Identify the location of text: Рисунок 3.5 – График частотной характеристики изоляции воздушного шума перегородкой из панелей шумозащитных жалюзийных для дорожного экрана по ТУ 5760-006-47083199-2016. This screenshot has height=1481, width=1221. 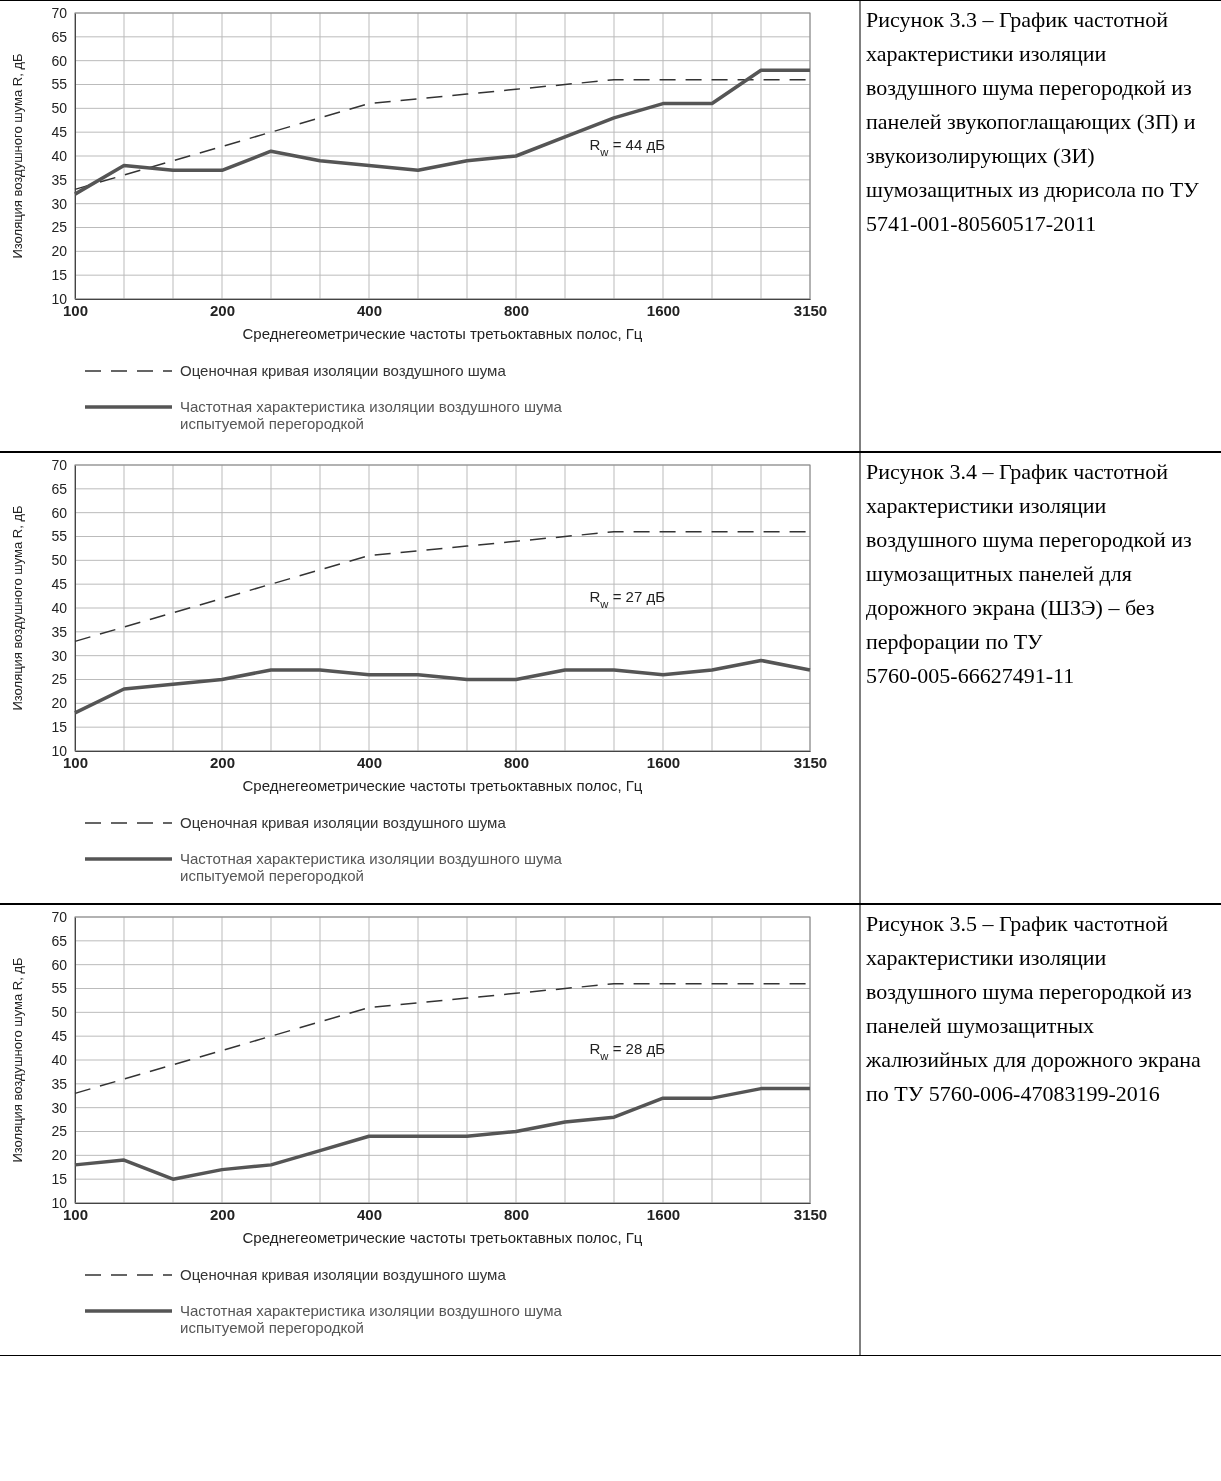
(1033, 1008).